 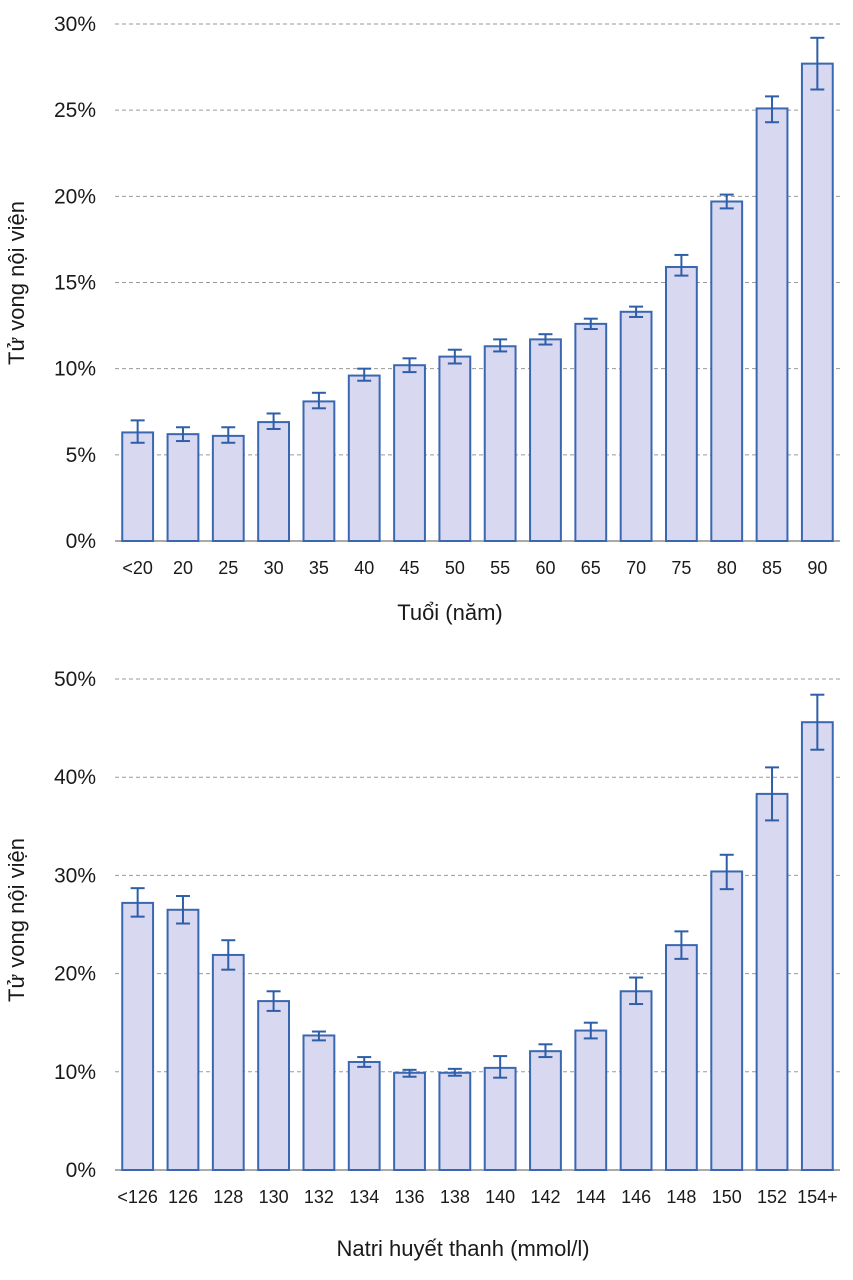 What do you see at coordinates (636, 1197) in the screenshot?
I see `x-tick-label: 146` at bounding box center [636, 1197].